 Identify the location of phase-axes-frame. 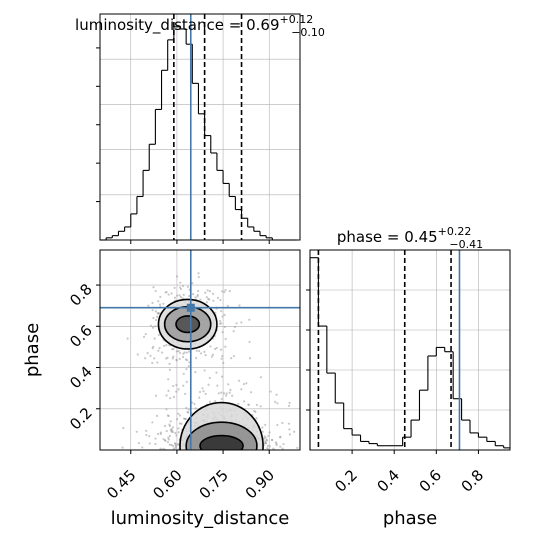
(410, 350).